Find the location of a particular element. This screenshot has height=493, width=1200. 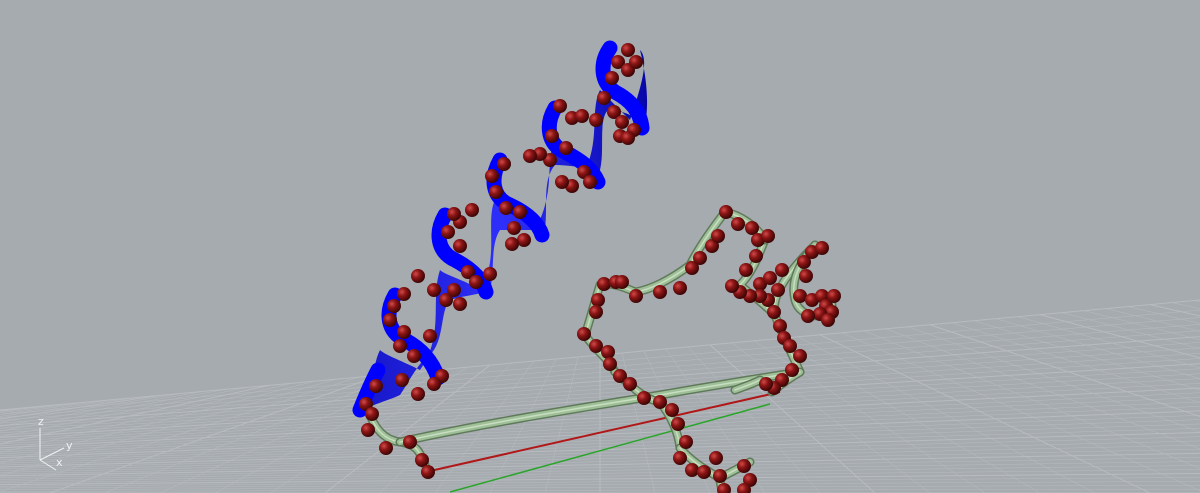

world-y-axis is located at coordinates (610, 448).